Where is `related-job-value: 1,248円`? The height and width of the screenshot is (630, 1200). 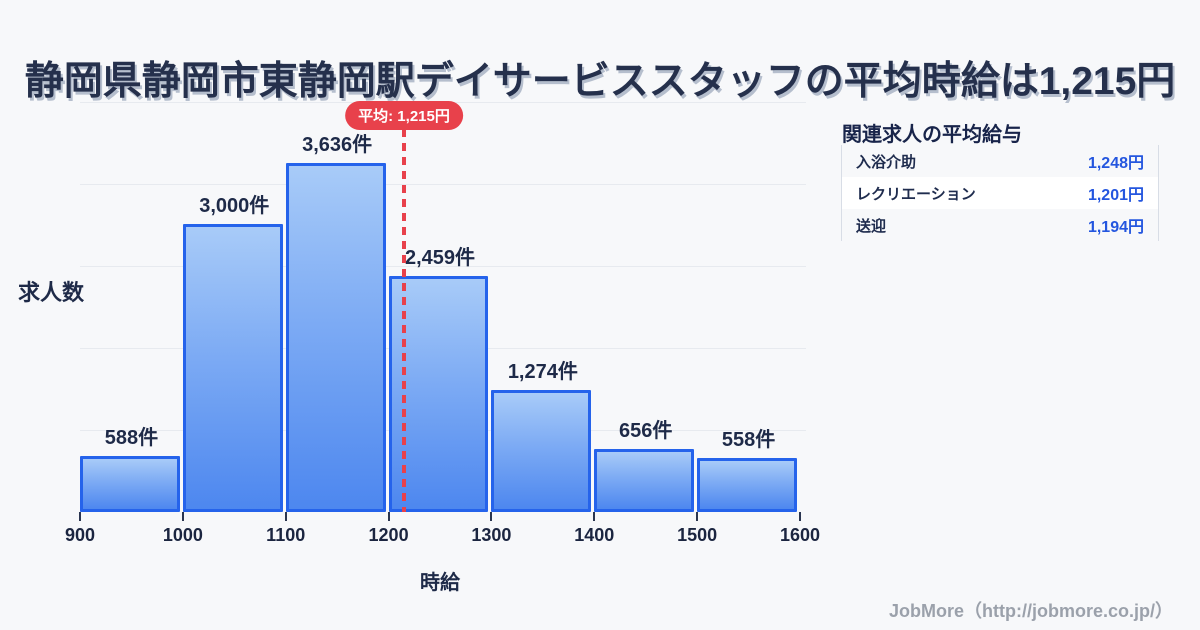 related-job-value: 1,248円 is located at coordinates (1115, 163).